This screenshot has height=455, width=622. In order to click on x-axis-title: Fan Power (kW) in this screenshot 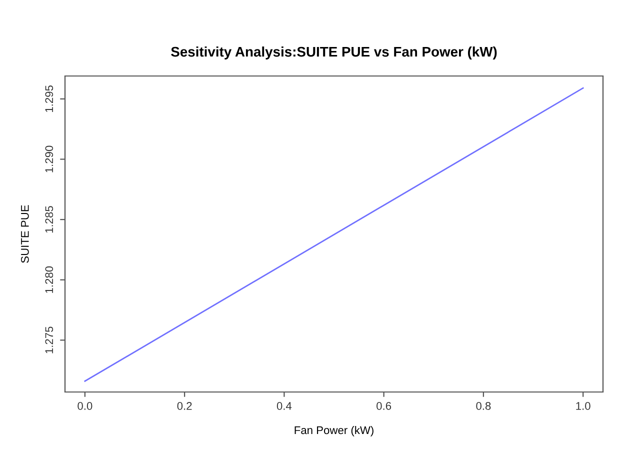, I will do `click(334, 431)`.